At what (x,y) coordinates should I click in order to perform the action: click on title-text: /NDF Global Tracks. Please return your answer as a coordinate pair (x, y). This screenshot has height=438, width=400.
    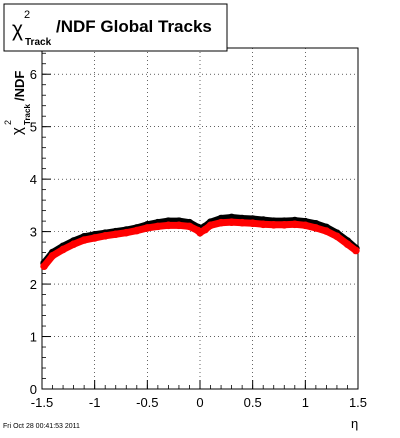
    Looking at the image, I should click on (134, 26).